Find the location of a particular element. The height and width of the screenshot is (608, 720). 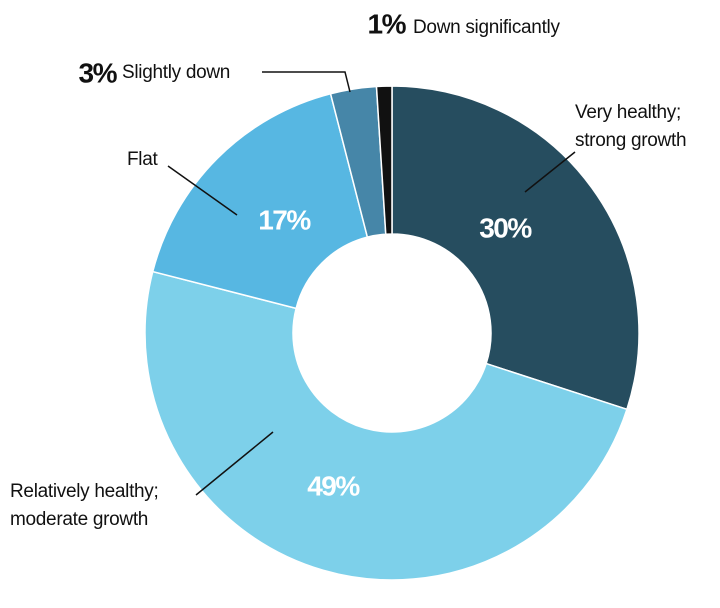

category-label: Down significantly is located at coordinates (486, 27).